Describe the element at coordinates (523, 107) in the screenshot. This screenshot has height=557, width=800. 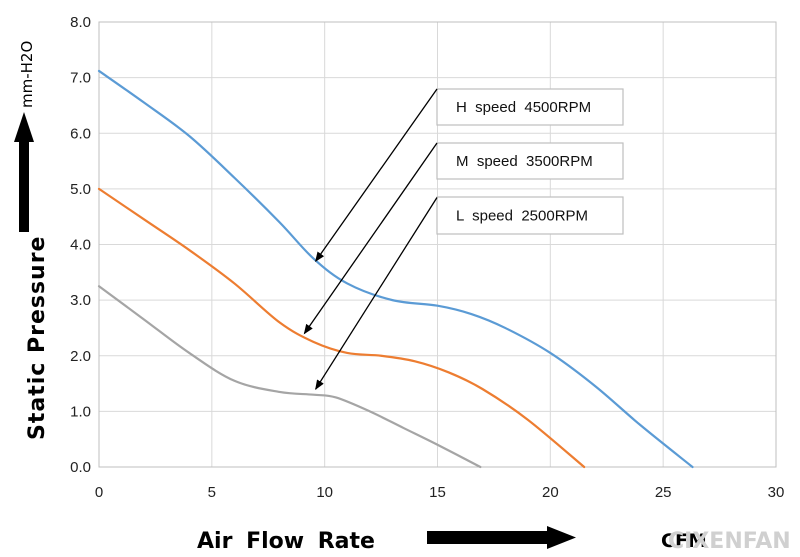
I see `legend-label-h-speed: H speed 4500RPM` at that location.